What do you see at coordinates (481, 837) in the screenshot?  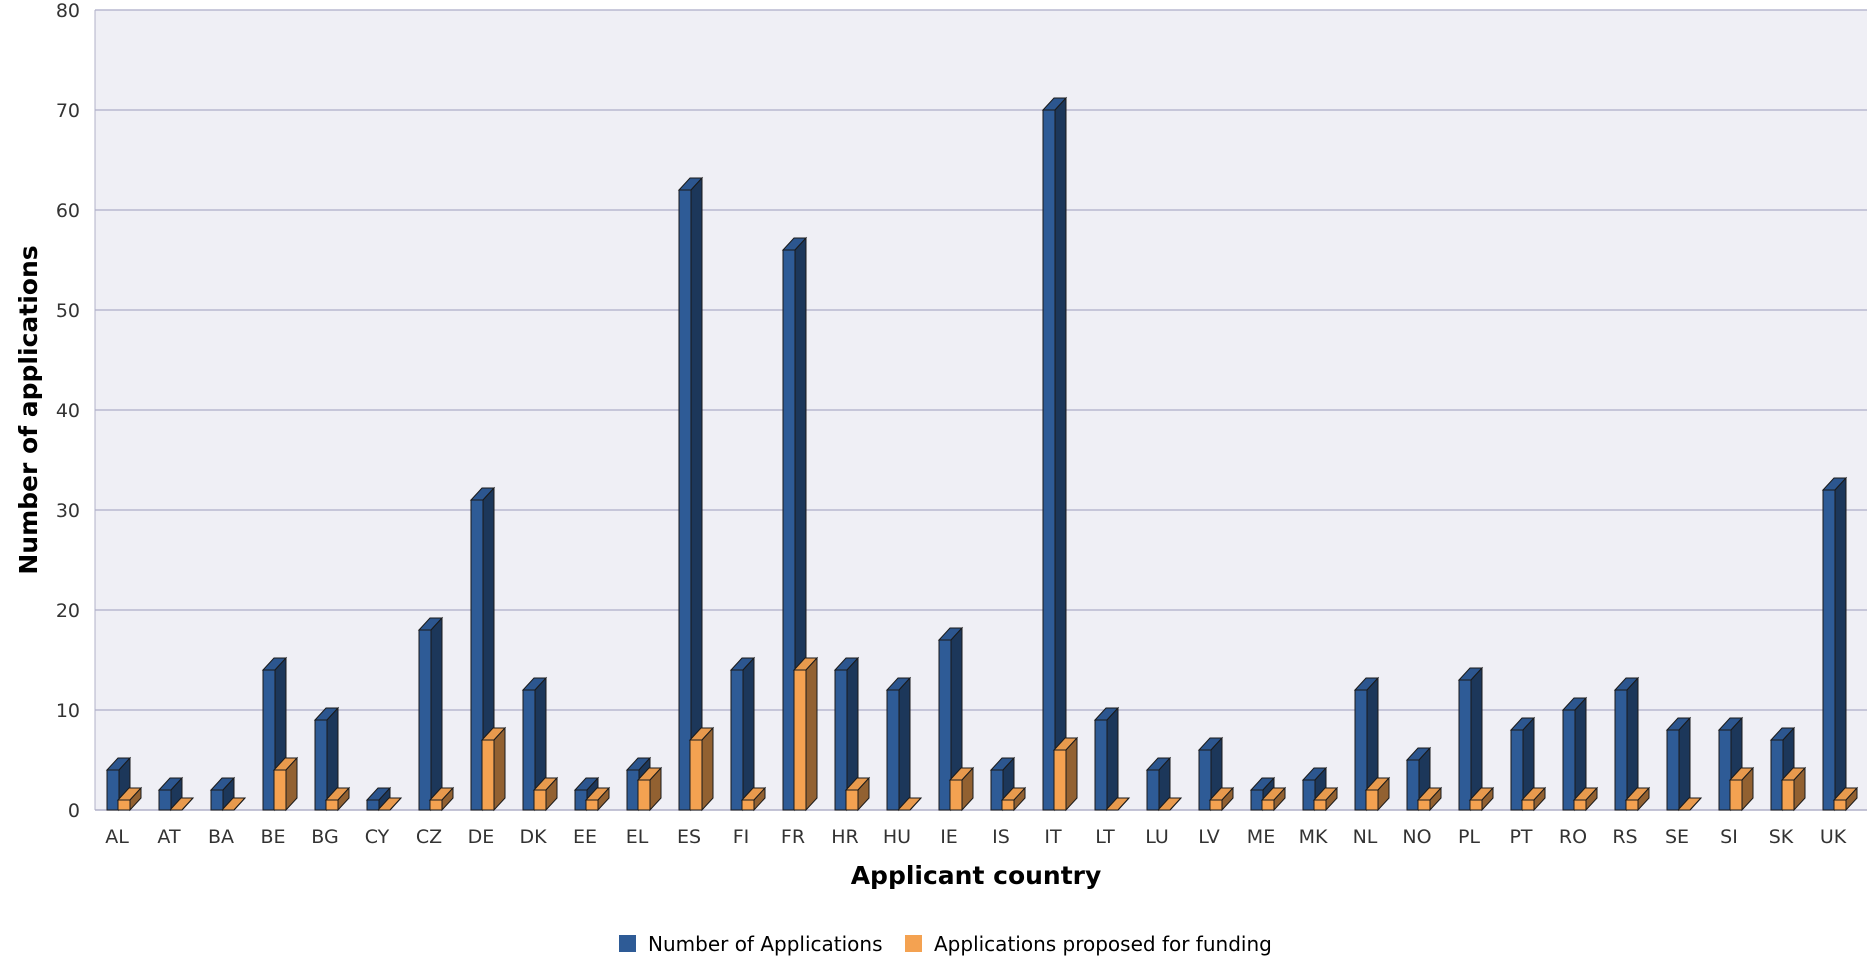 I see `x-tick-label: DE` at bounding box center [481, 837].